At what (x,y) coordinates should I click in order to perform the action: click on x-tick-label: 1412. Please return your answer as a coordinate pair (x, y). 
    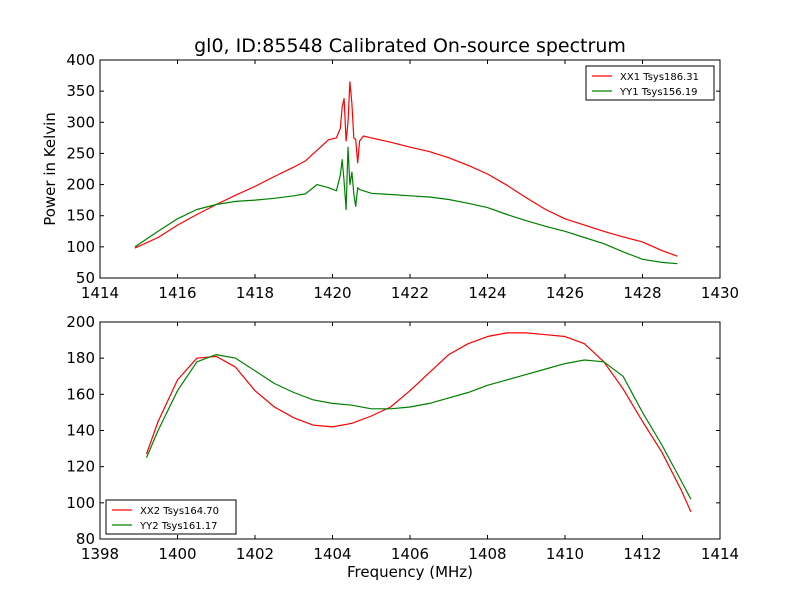
    Looking at the image, I should click on (642, 554).